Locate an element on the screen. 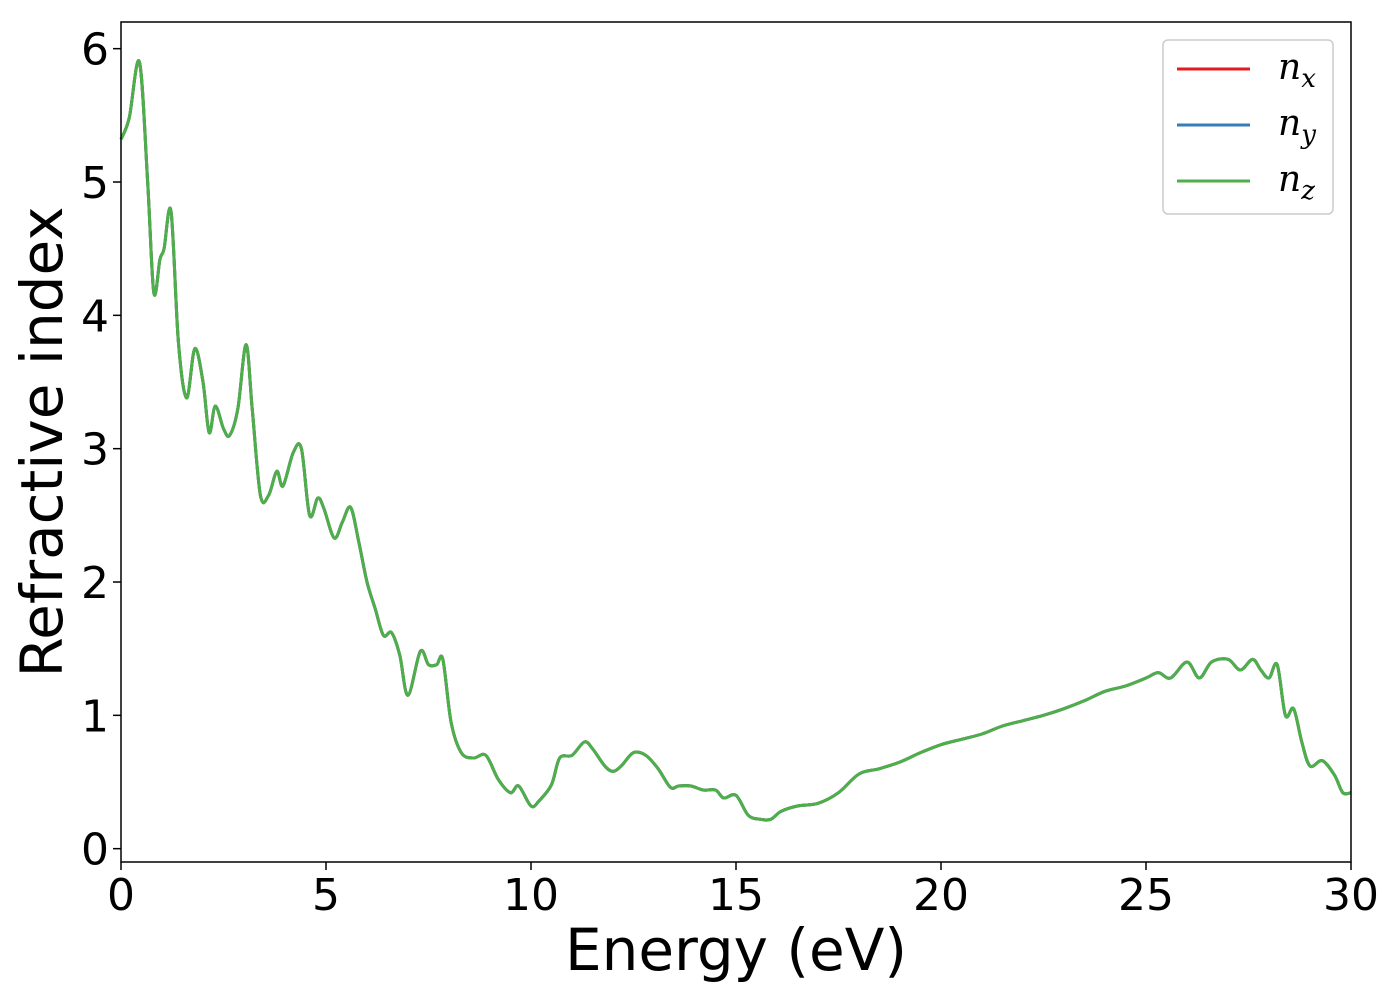  y-tick-label: 5 is located at coordinates (95, 183).